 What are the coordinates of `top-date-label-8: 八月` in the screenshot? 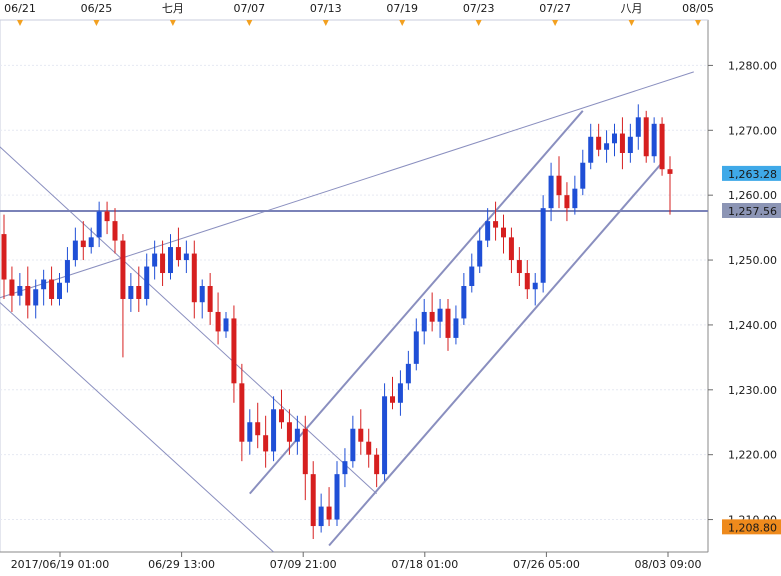 It's located at (632, 8).